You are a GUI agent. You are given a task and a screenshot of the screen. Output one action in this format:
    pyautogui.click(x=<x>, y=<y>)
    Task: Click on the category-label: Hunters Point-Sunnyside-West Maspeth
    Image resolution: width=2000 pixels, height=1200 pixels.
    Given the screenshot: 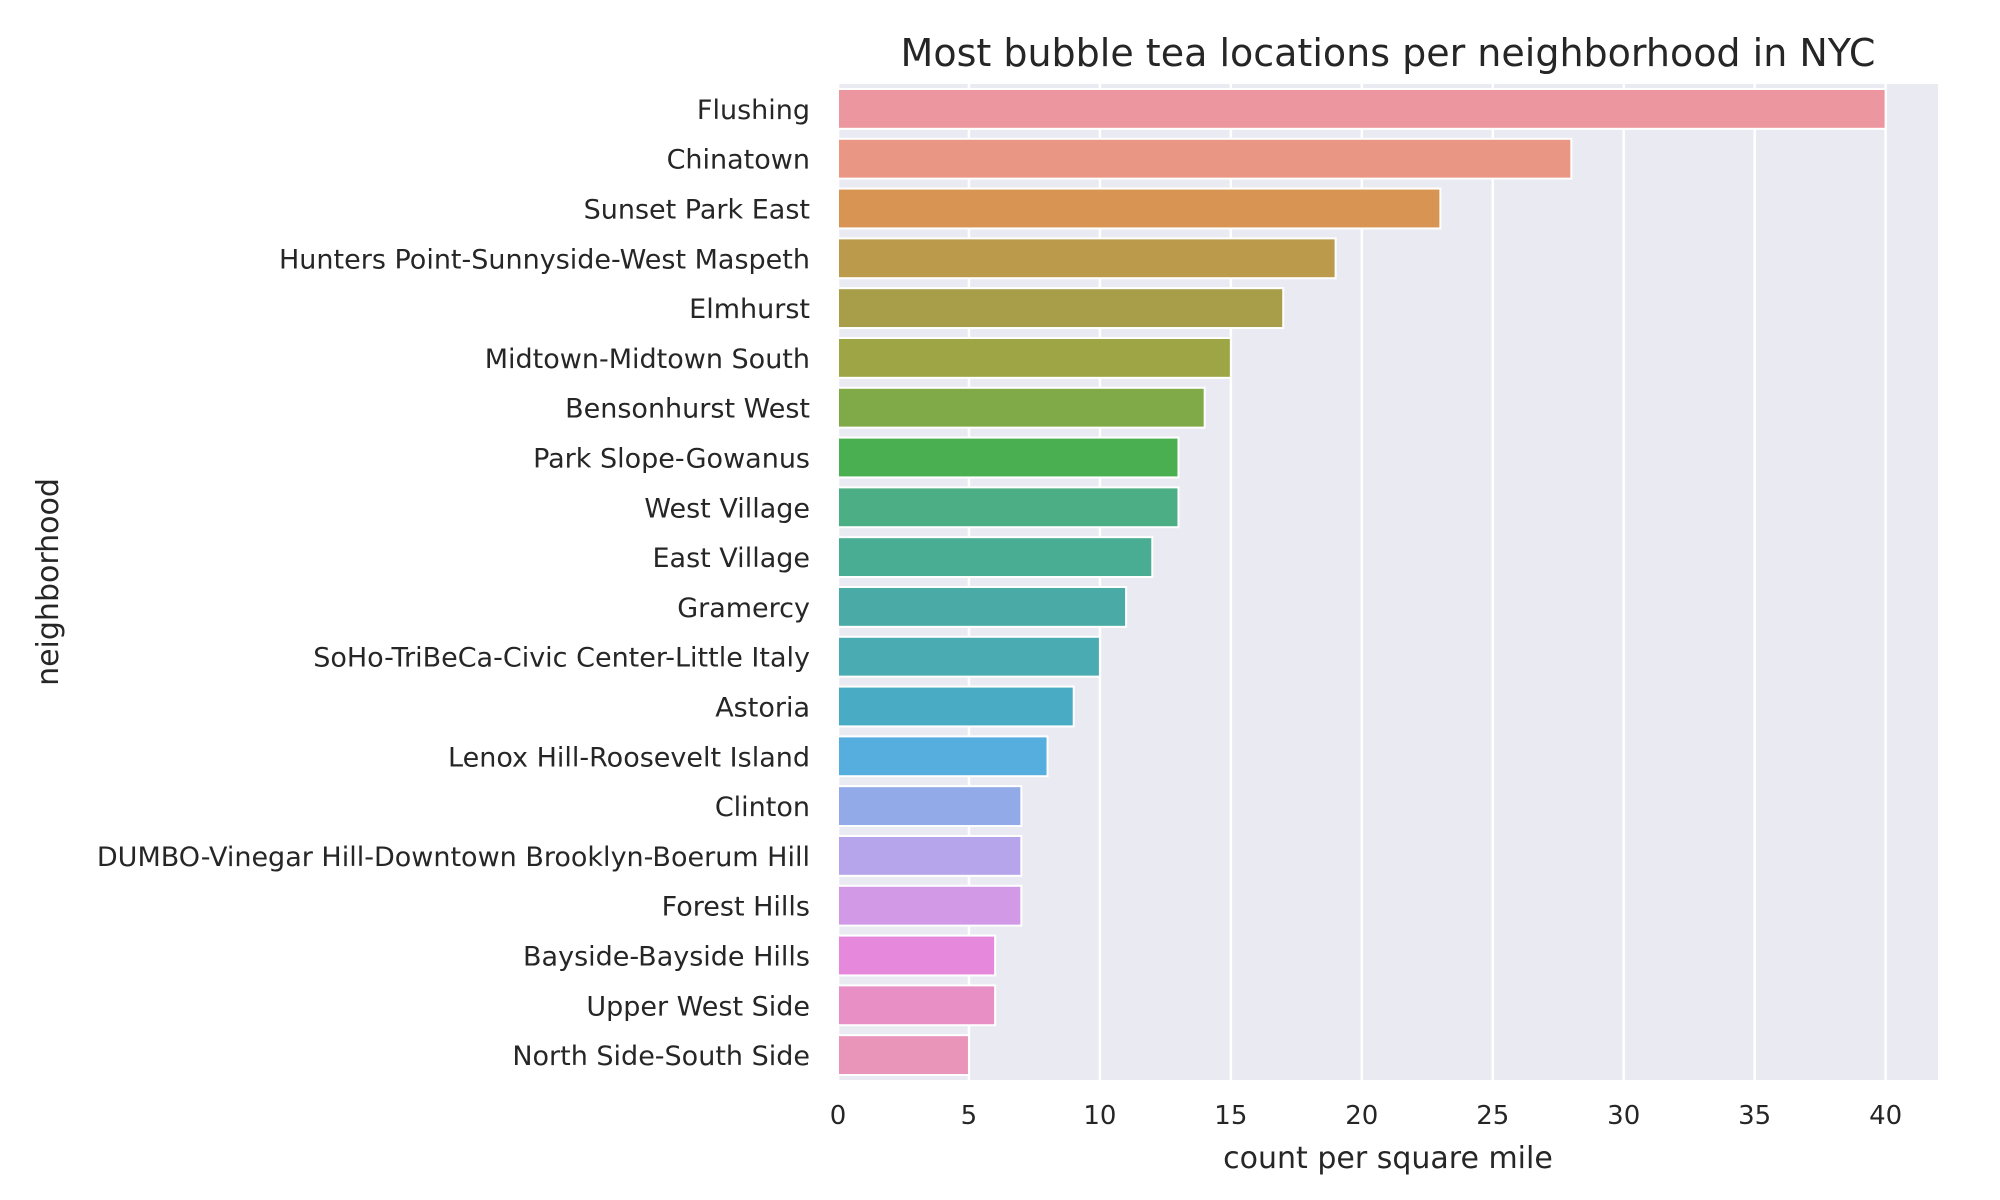 What is the action you would take?
    pyautogui.click(x=544, y=259)
    